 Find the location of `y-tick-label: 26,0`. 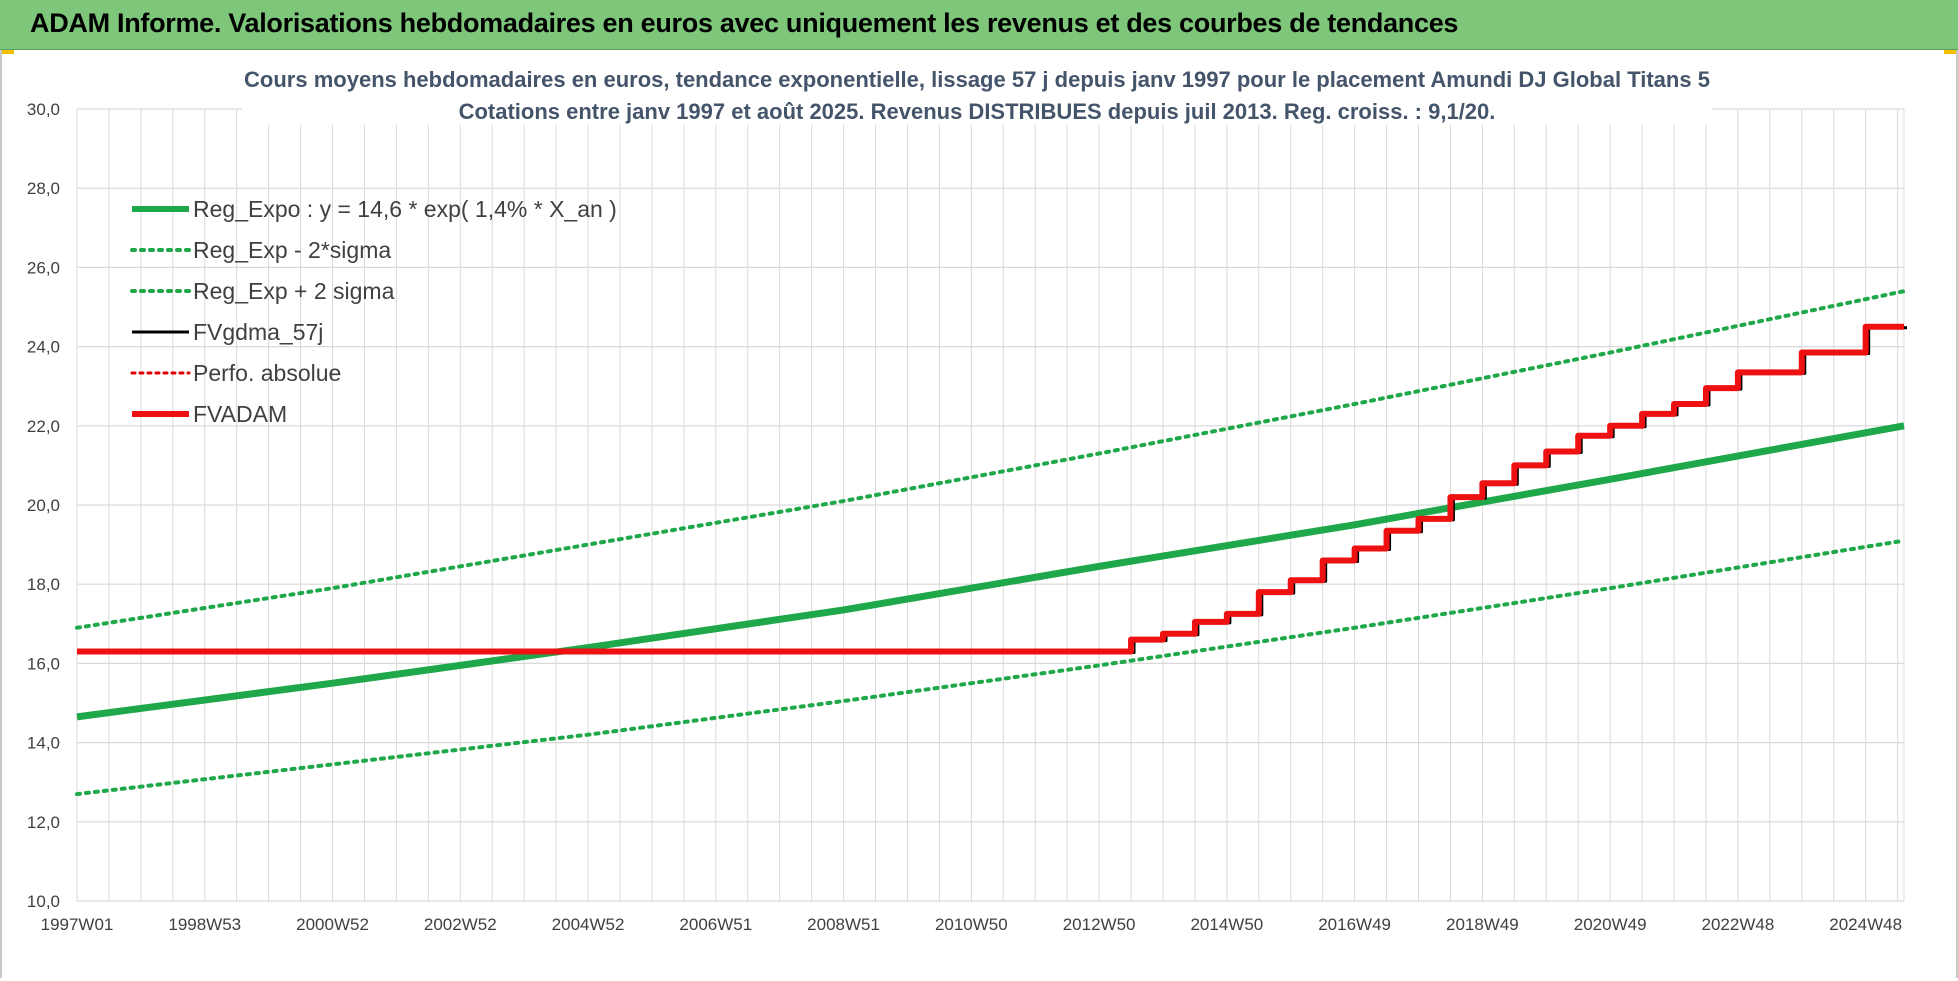

y-tick-label: 26,0 is located at coordinates (43, 267).